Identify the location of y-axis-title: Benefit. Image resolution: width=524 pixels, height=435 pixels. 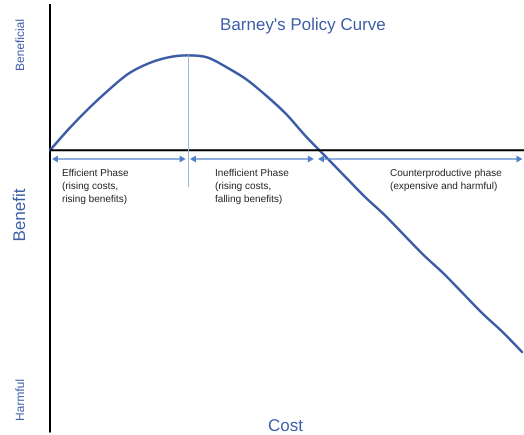
(20, 215).